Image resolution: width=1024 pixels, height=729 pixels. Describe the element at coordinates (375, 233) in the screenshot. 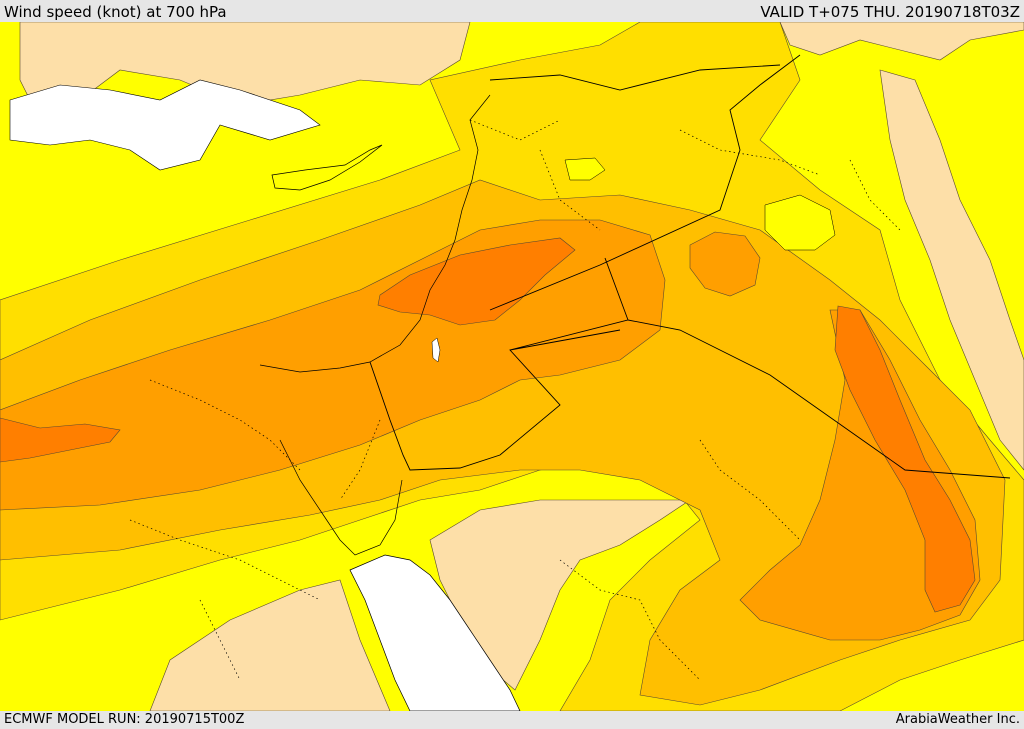

I see `coastline-levant` at that location.